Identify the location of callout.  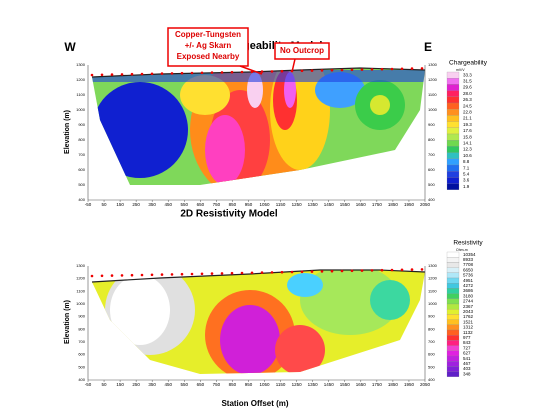
(248, 51).